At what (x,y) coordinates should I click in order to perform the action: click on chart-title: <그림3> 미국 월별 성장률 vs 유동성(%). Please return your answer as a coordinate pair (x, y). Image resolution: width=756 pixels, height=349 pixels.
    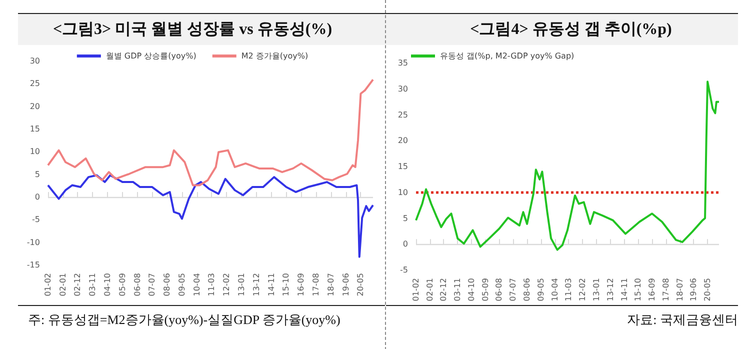
    Looking at the image, I should click on (193, 30).